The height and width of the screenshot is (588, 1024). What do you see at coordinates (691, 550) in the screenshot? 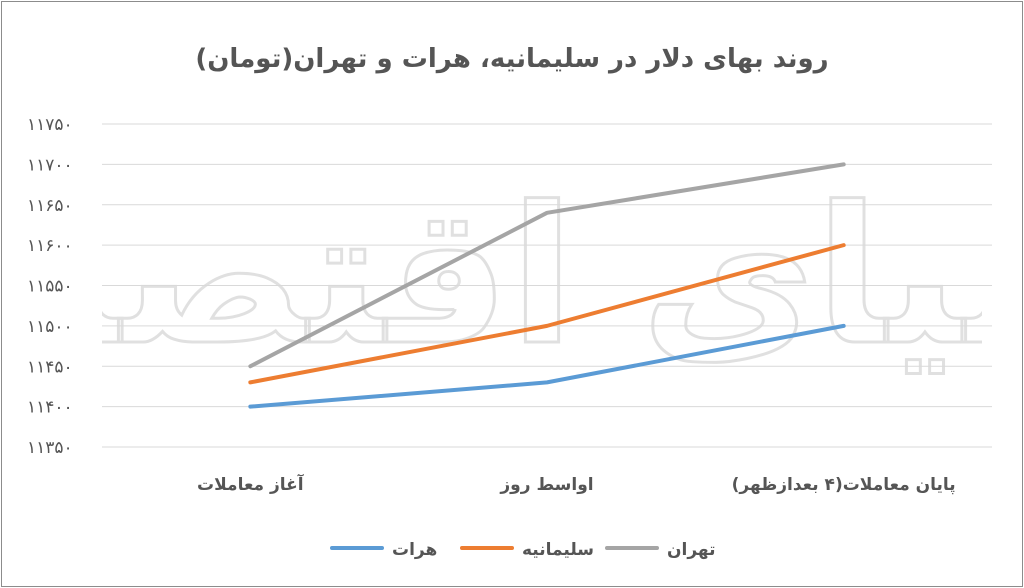
I see `legend-label-2: تهران` at bounding box center [691, 550].